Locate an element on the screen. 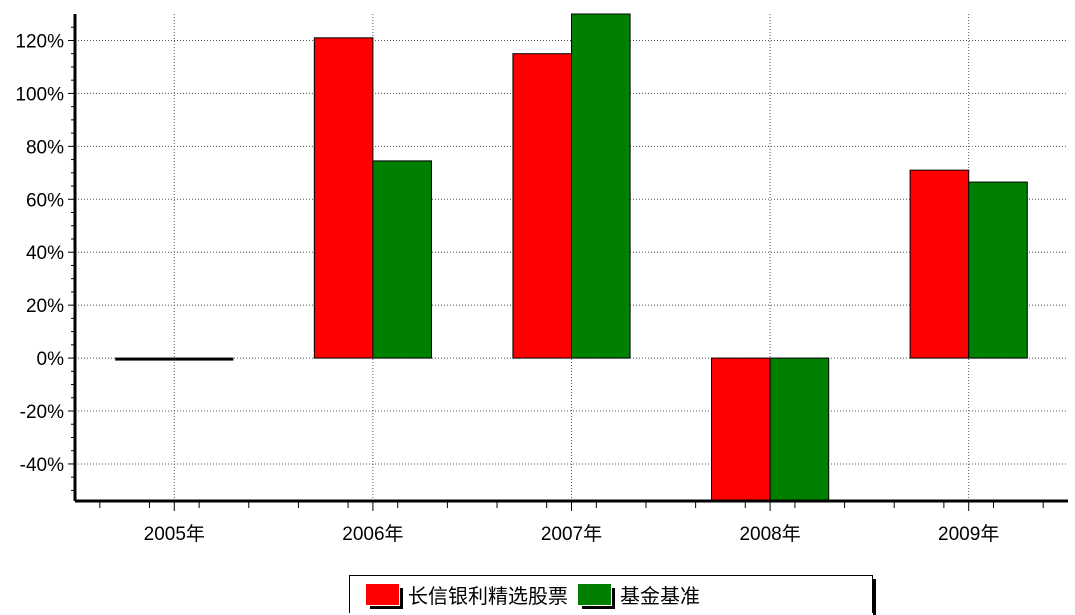 Image resolution: width=1075 pixels, height=615 pixels. bar-1-2008年 is located at coordinates (741, 429).